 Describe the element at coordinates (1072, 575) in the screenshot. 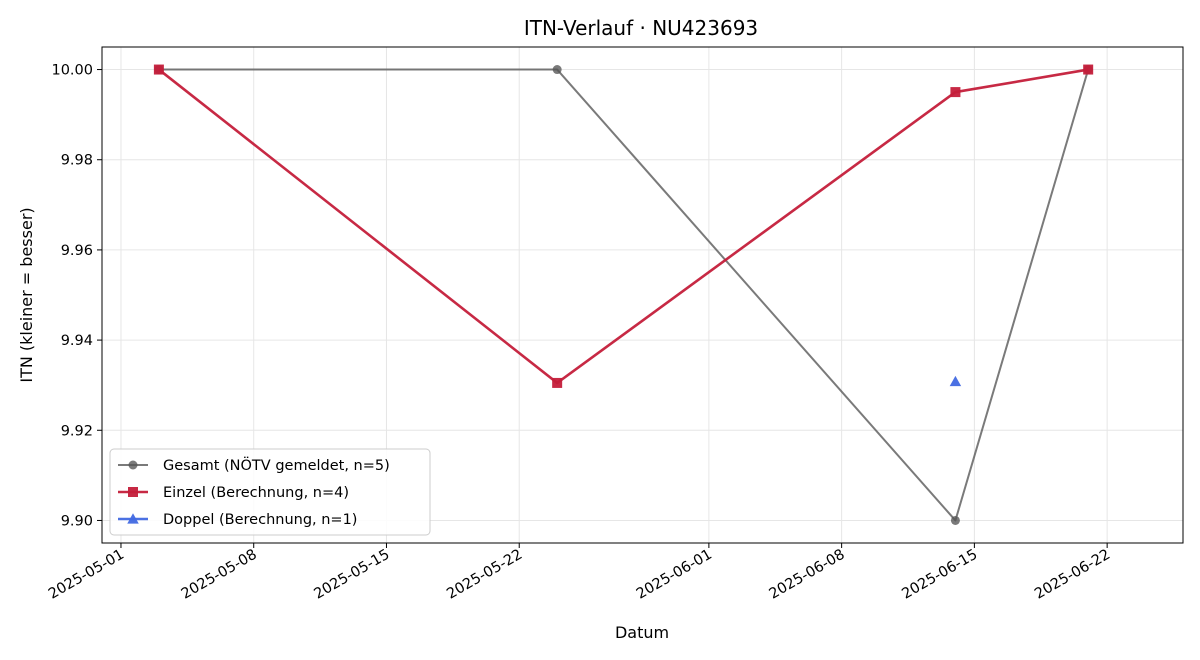

I see `x-tick-label: 2025-06-22` at that location.